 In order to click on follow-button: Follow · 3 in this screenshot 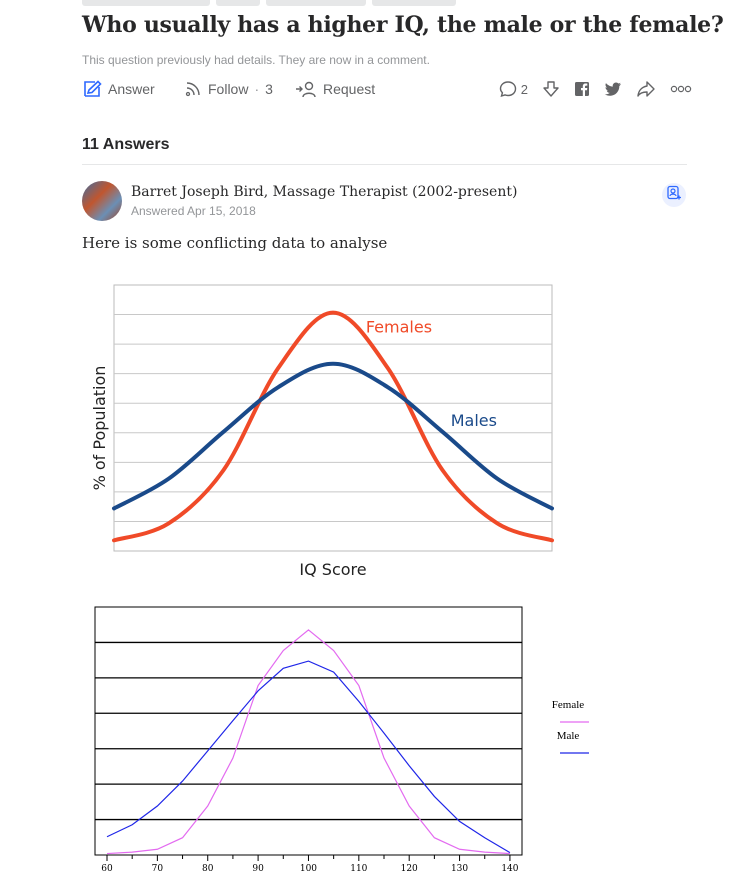, I will do `click(228, 89)`.